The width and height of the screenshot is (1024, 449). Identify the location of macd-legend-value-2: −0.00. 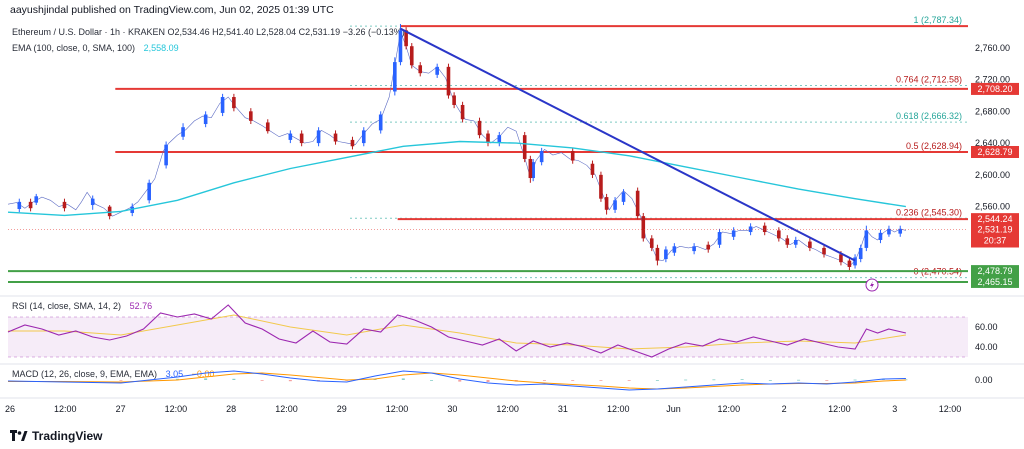
(203, 374).